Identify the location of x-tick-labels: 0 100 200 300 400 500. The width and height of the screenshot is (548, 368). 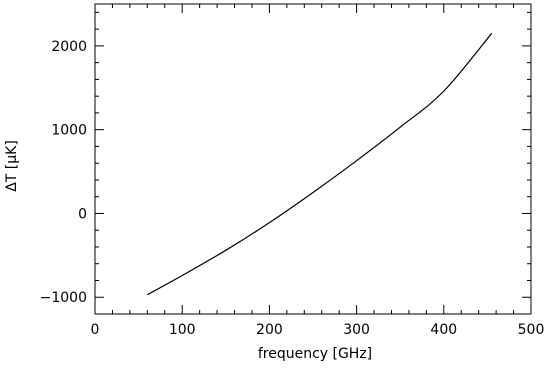
(318, 330).